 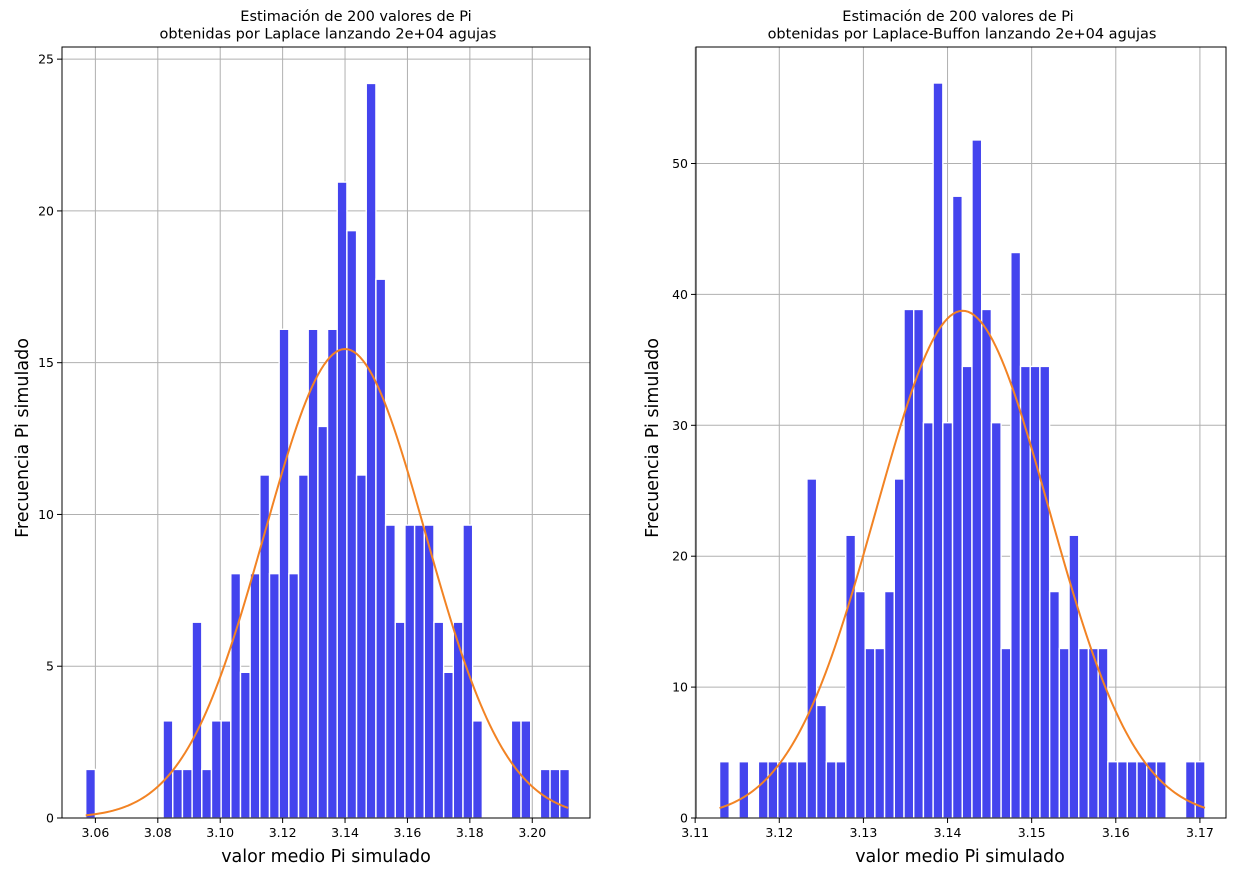 What do you see at coordinates (680, 163) in the screenshot?
I see `y-tick-label: 50` at bounding box center [680, 163].